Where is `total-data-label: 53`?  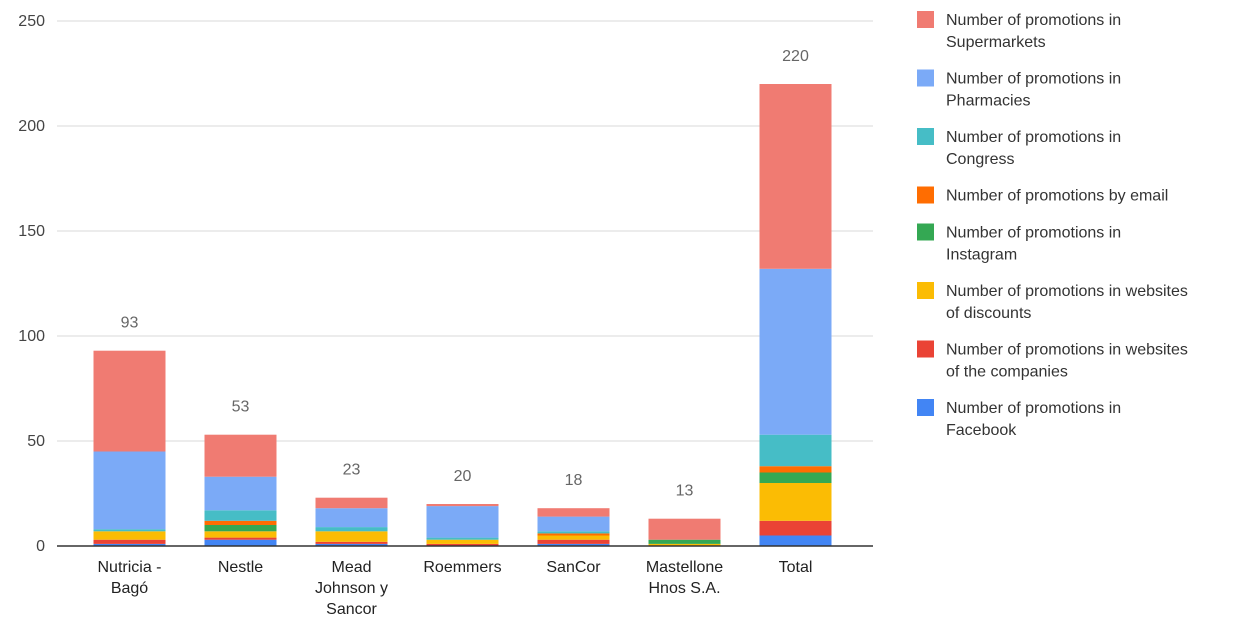
total-data-label: 53 is located at coordinates (241, 407).